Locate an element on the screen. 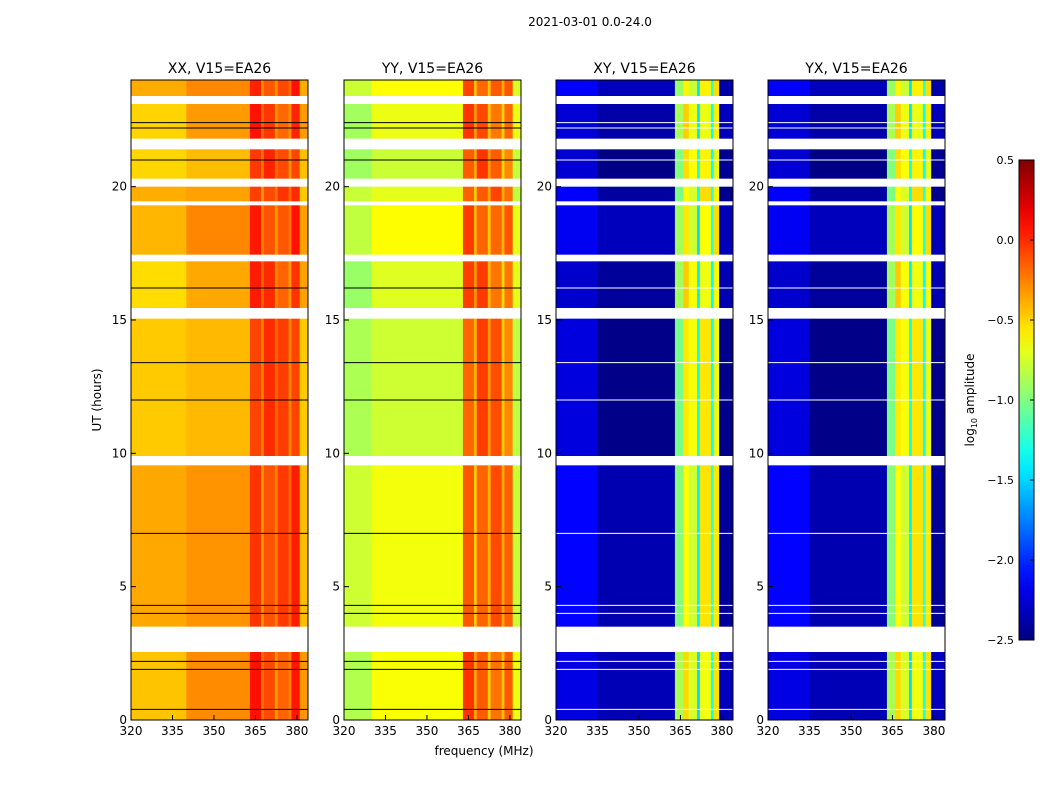  colorbar-tick-label: 0.5 is located at coordinates (1006, 160).